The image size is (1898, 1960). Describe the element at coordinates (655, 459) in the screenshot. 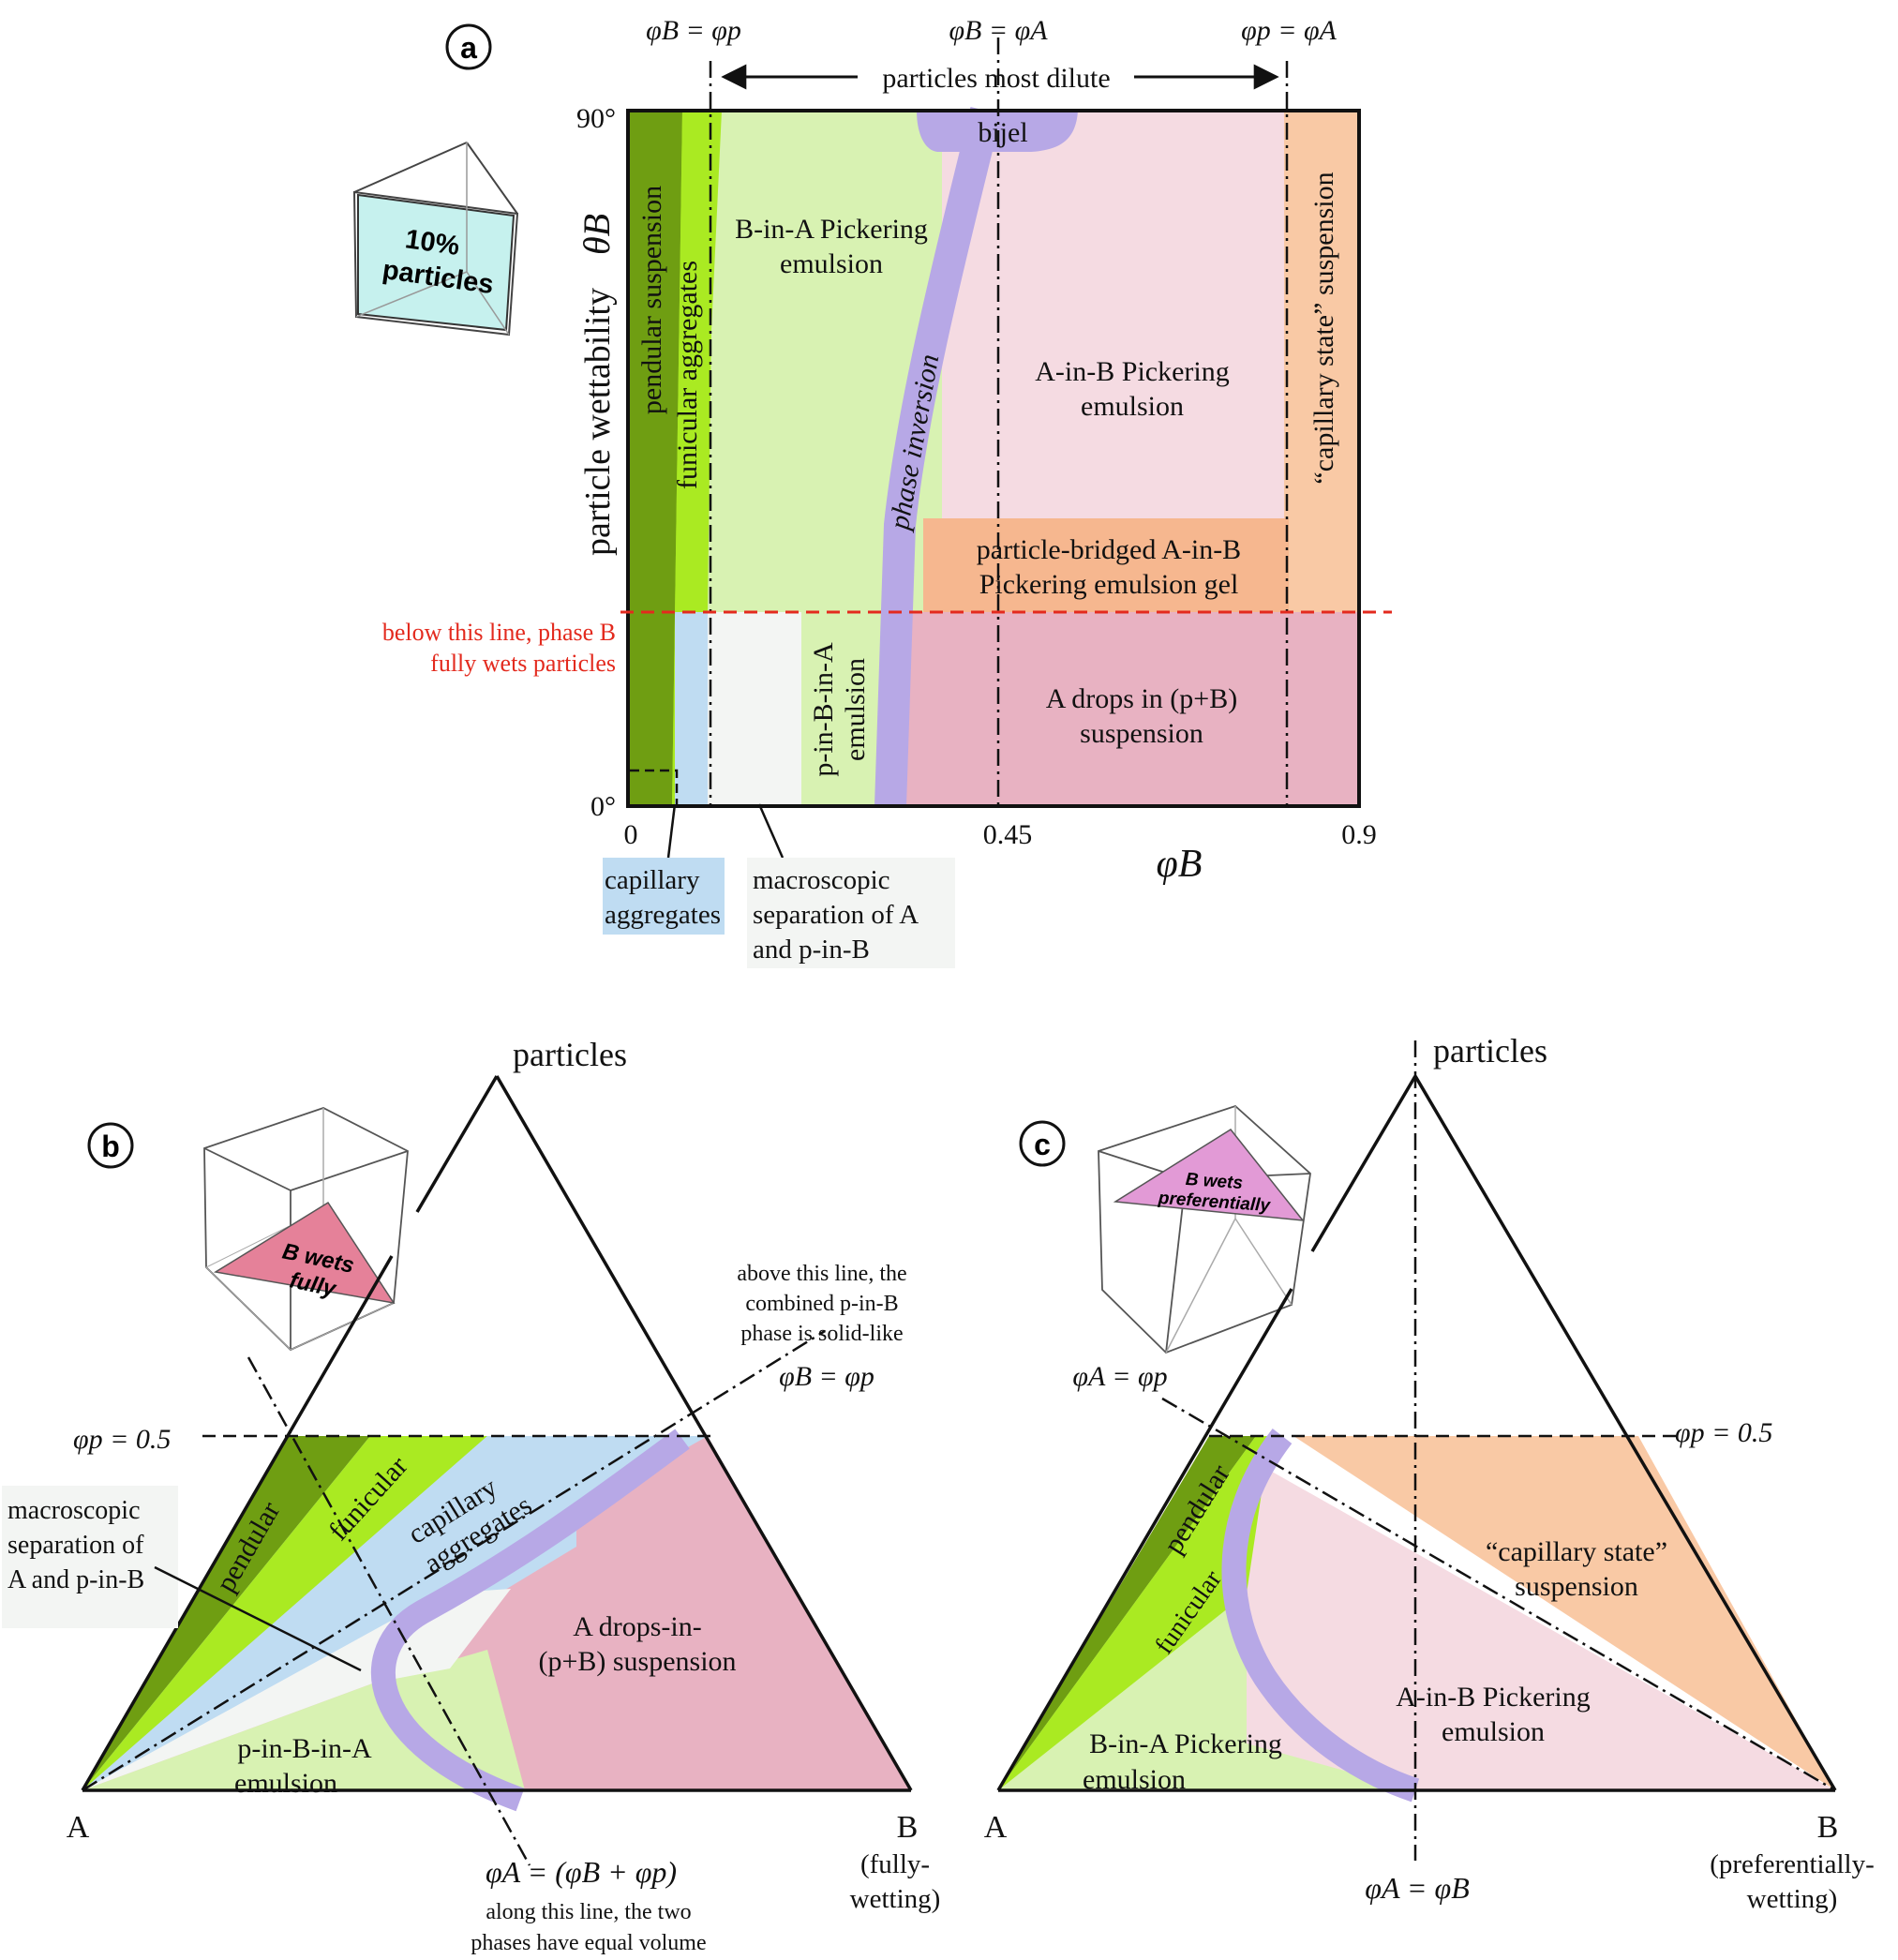

I see `region-pendular` at that location.